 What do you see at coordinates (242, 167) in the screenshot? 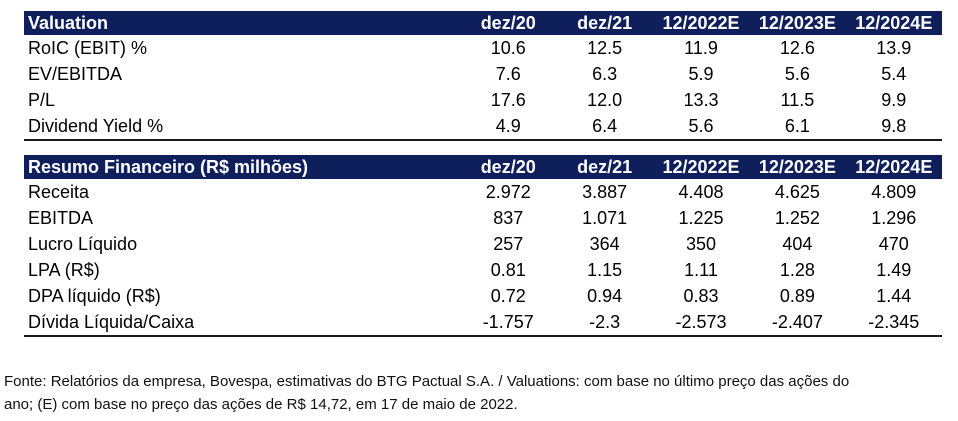
I see `resumo-title: Resumo Financeiro (R$ milhões)` at bounding box center [242, 167].